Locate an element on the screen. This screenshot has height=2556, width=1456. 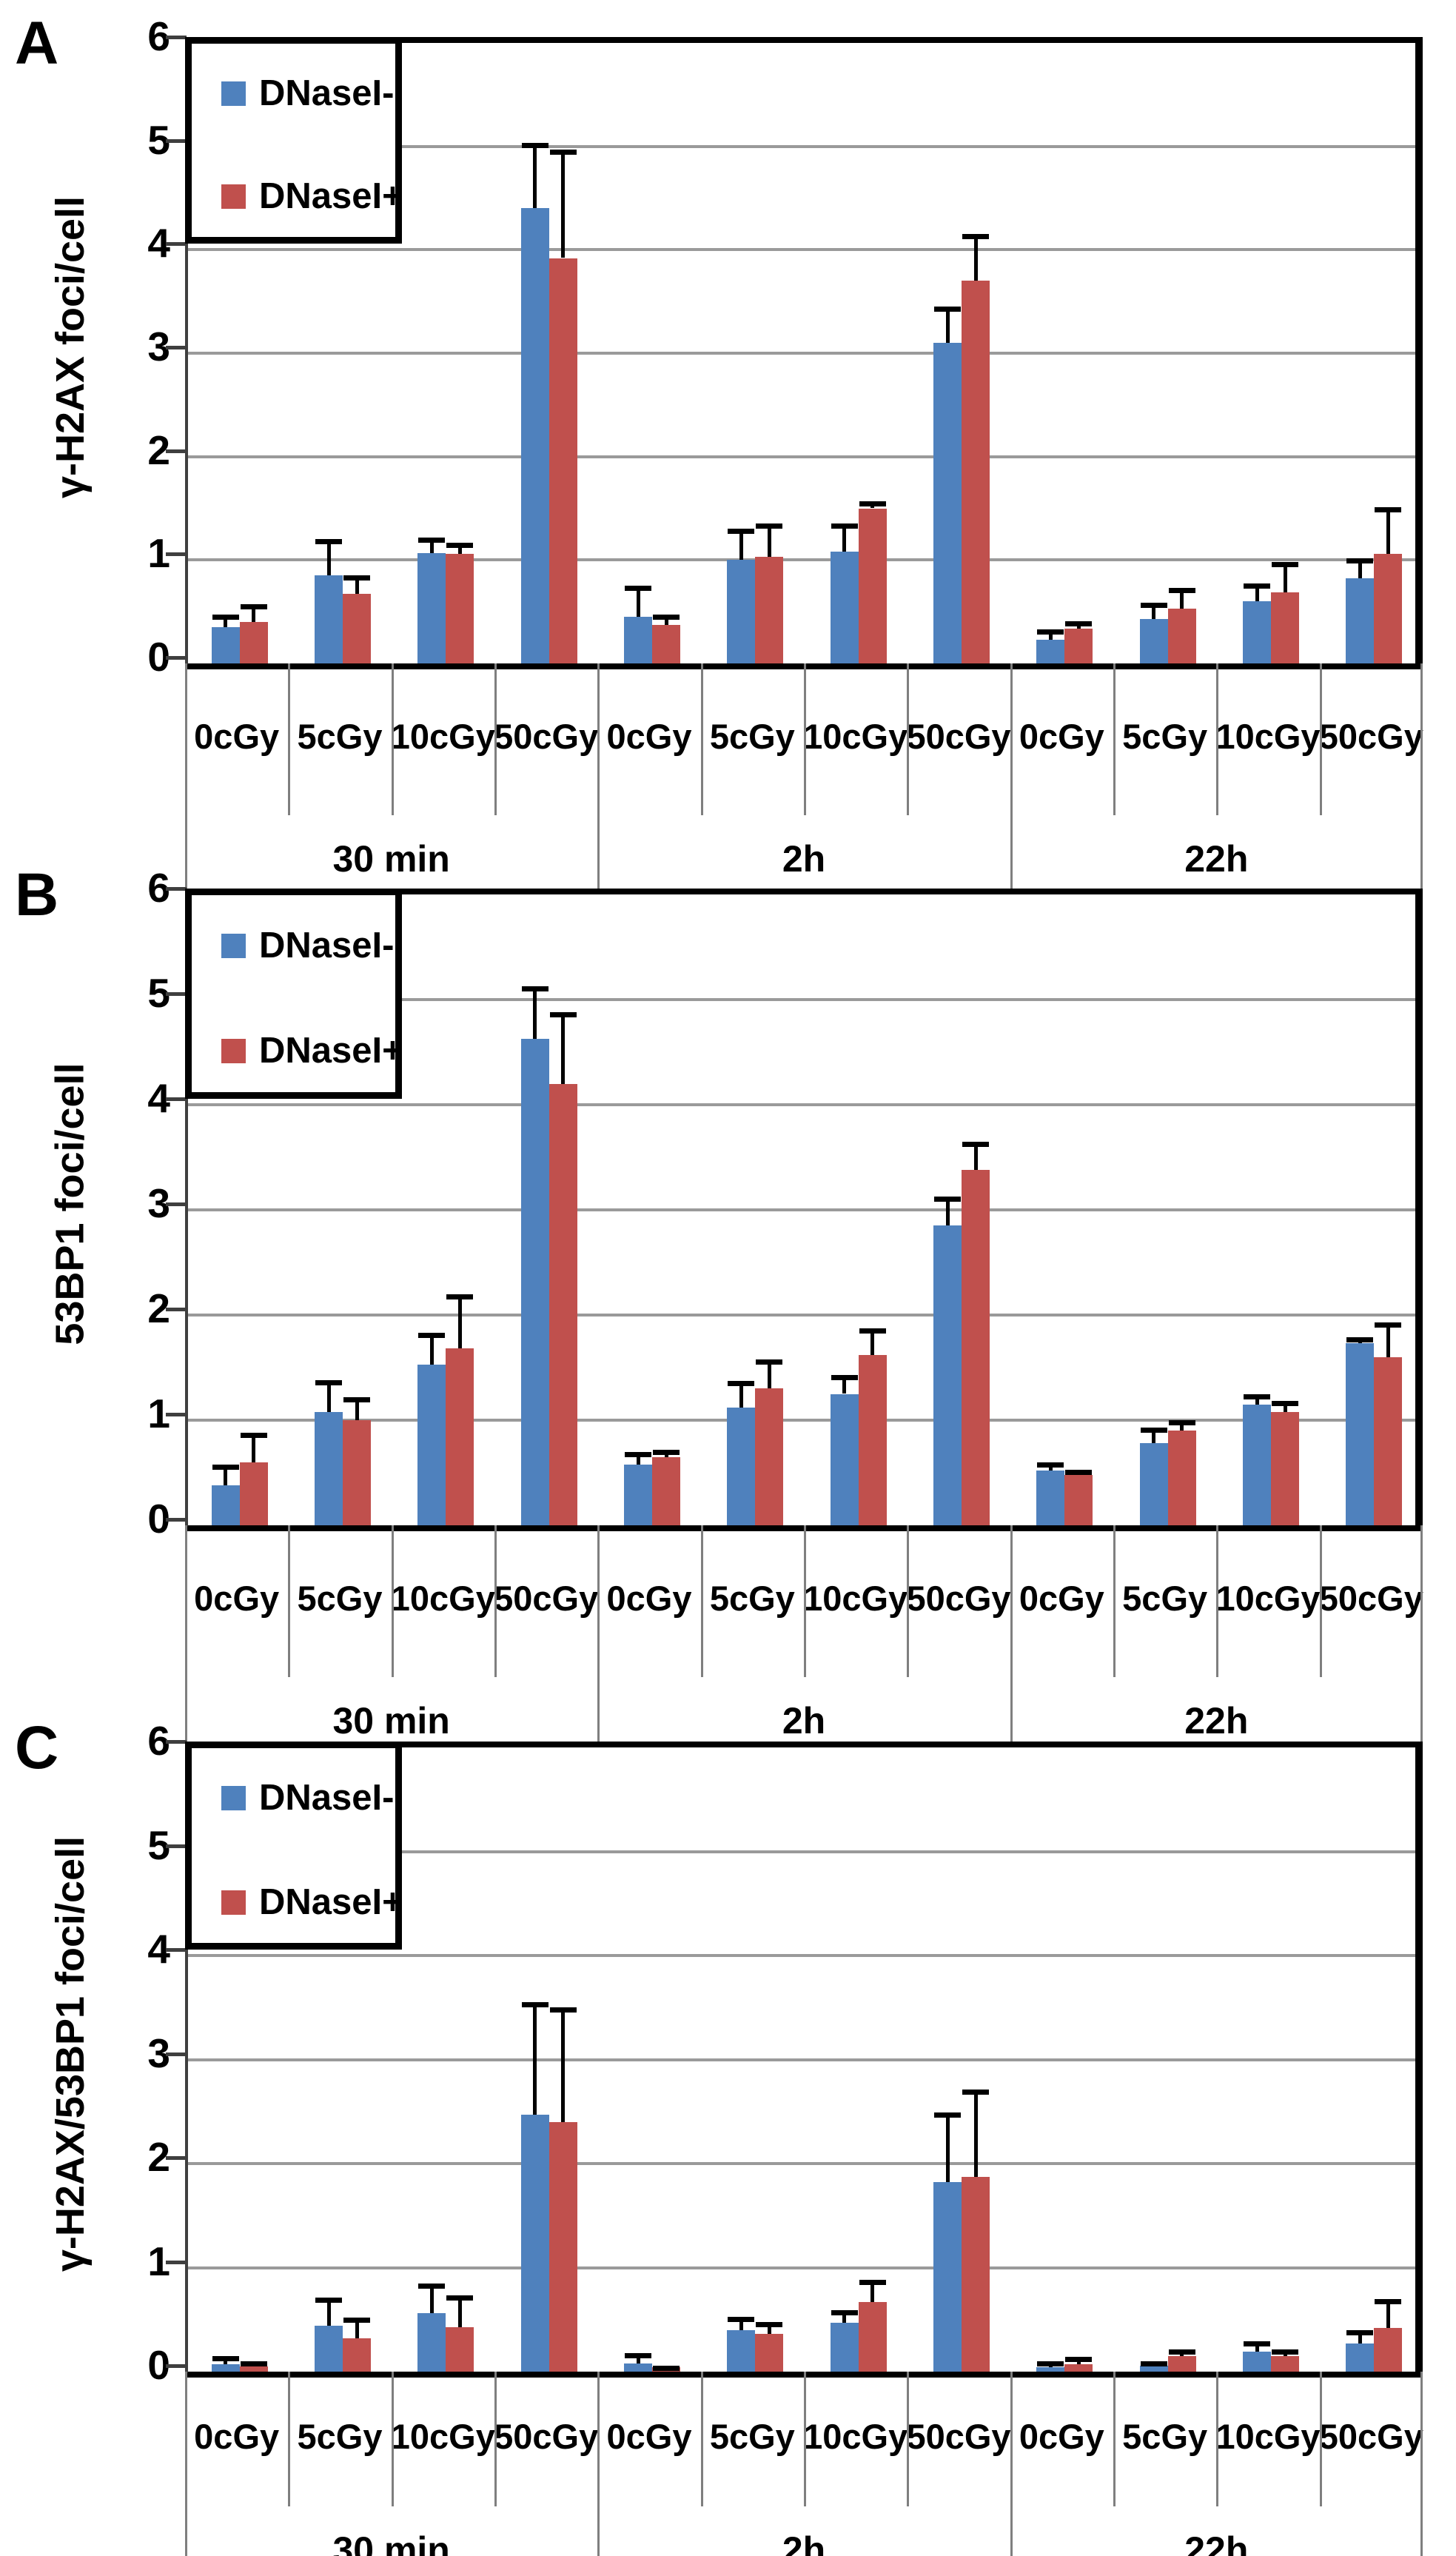
y-axis-title-text: γ-H2AX/53BP1 foci/cell is located at coordinates (70, 2054).